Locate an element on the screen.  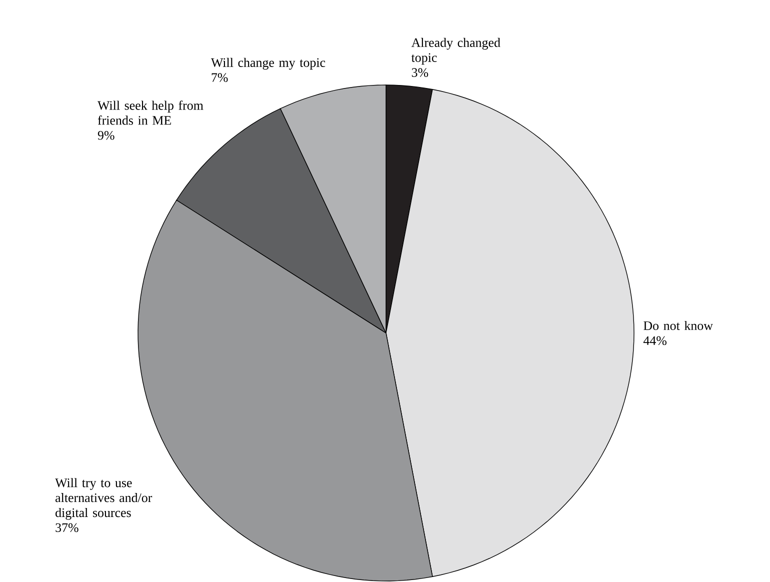
data-label: 44% is located at coordinates (654, 341).